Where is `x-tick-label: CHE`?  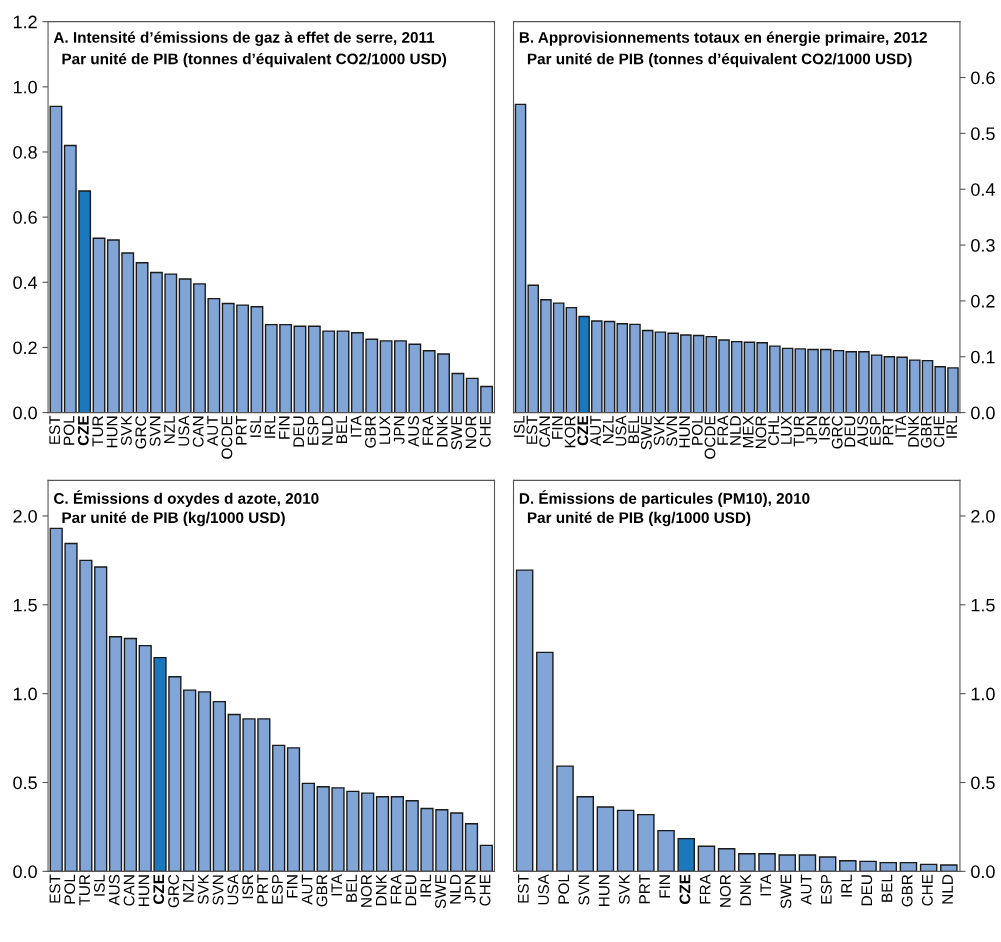
x-tick-label: CHE is located at coordinates (927, 890).